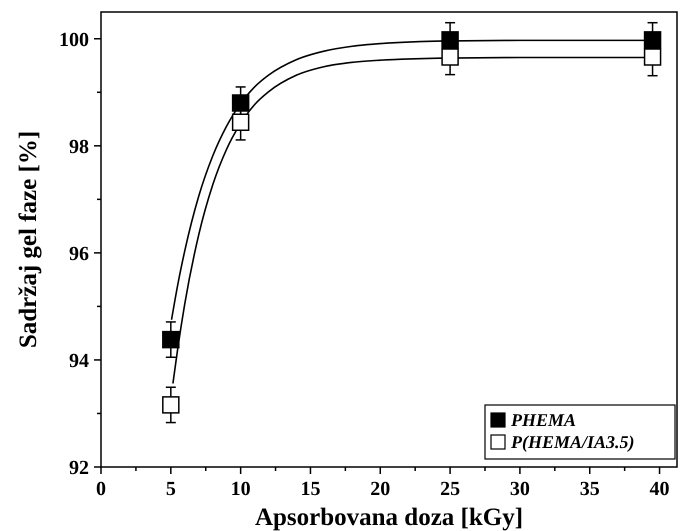  What do you see at coordinates (101, 489) in the screenshot?
I see `x-tick-label: 0` at bounding box center [101, 489].